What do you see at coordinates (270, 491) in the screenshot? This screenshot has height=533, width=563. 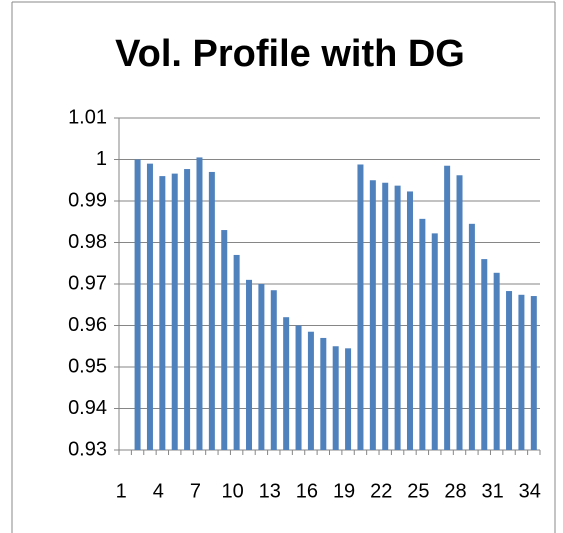 I see `x-tick-label: 13` at bounding box center [270, 491].